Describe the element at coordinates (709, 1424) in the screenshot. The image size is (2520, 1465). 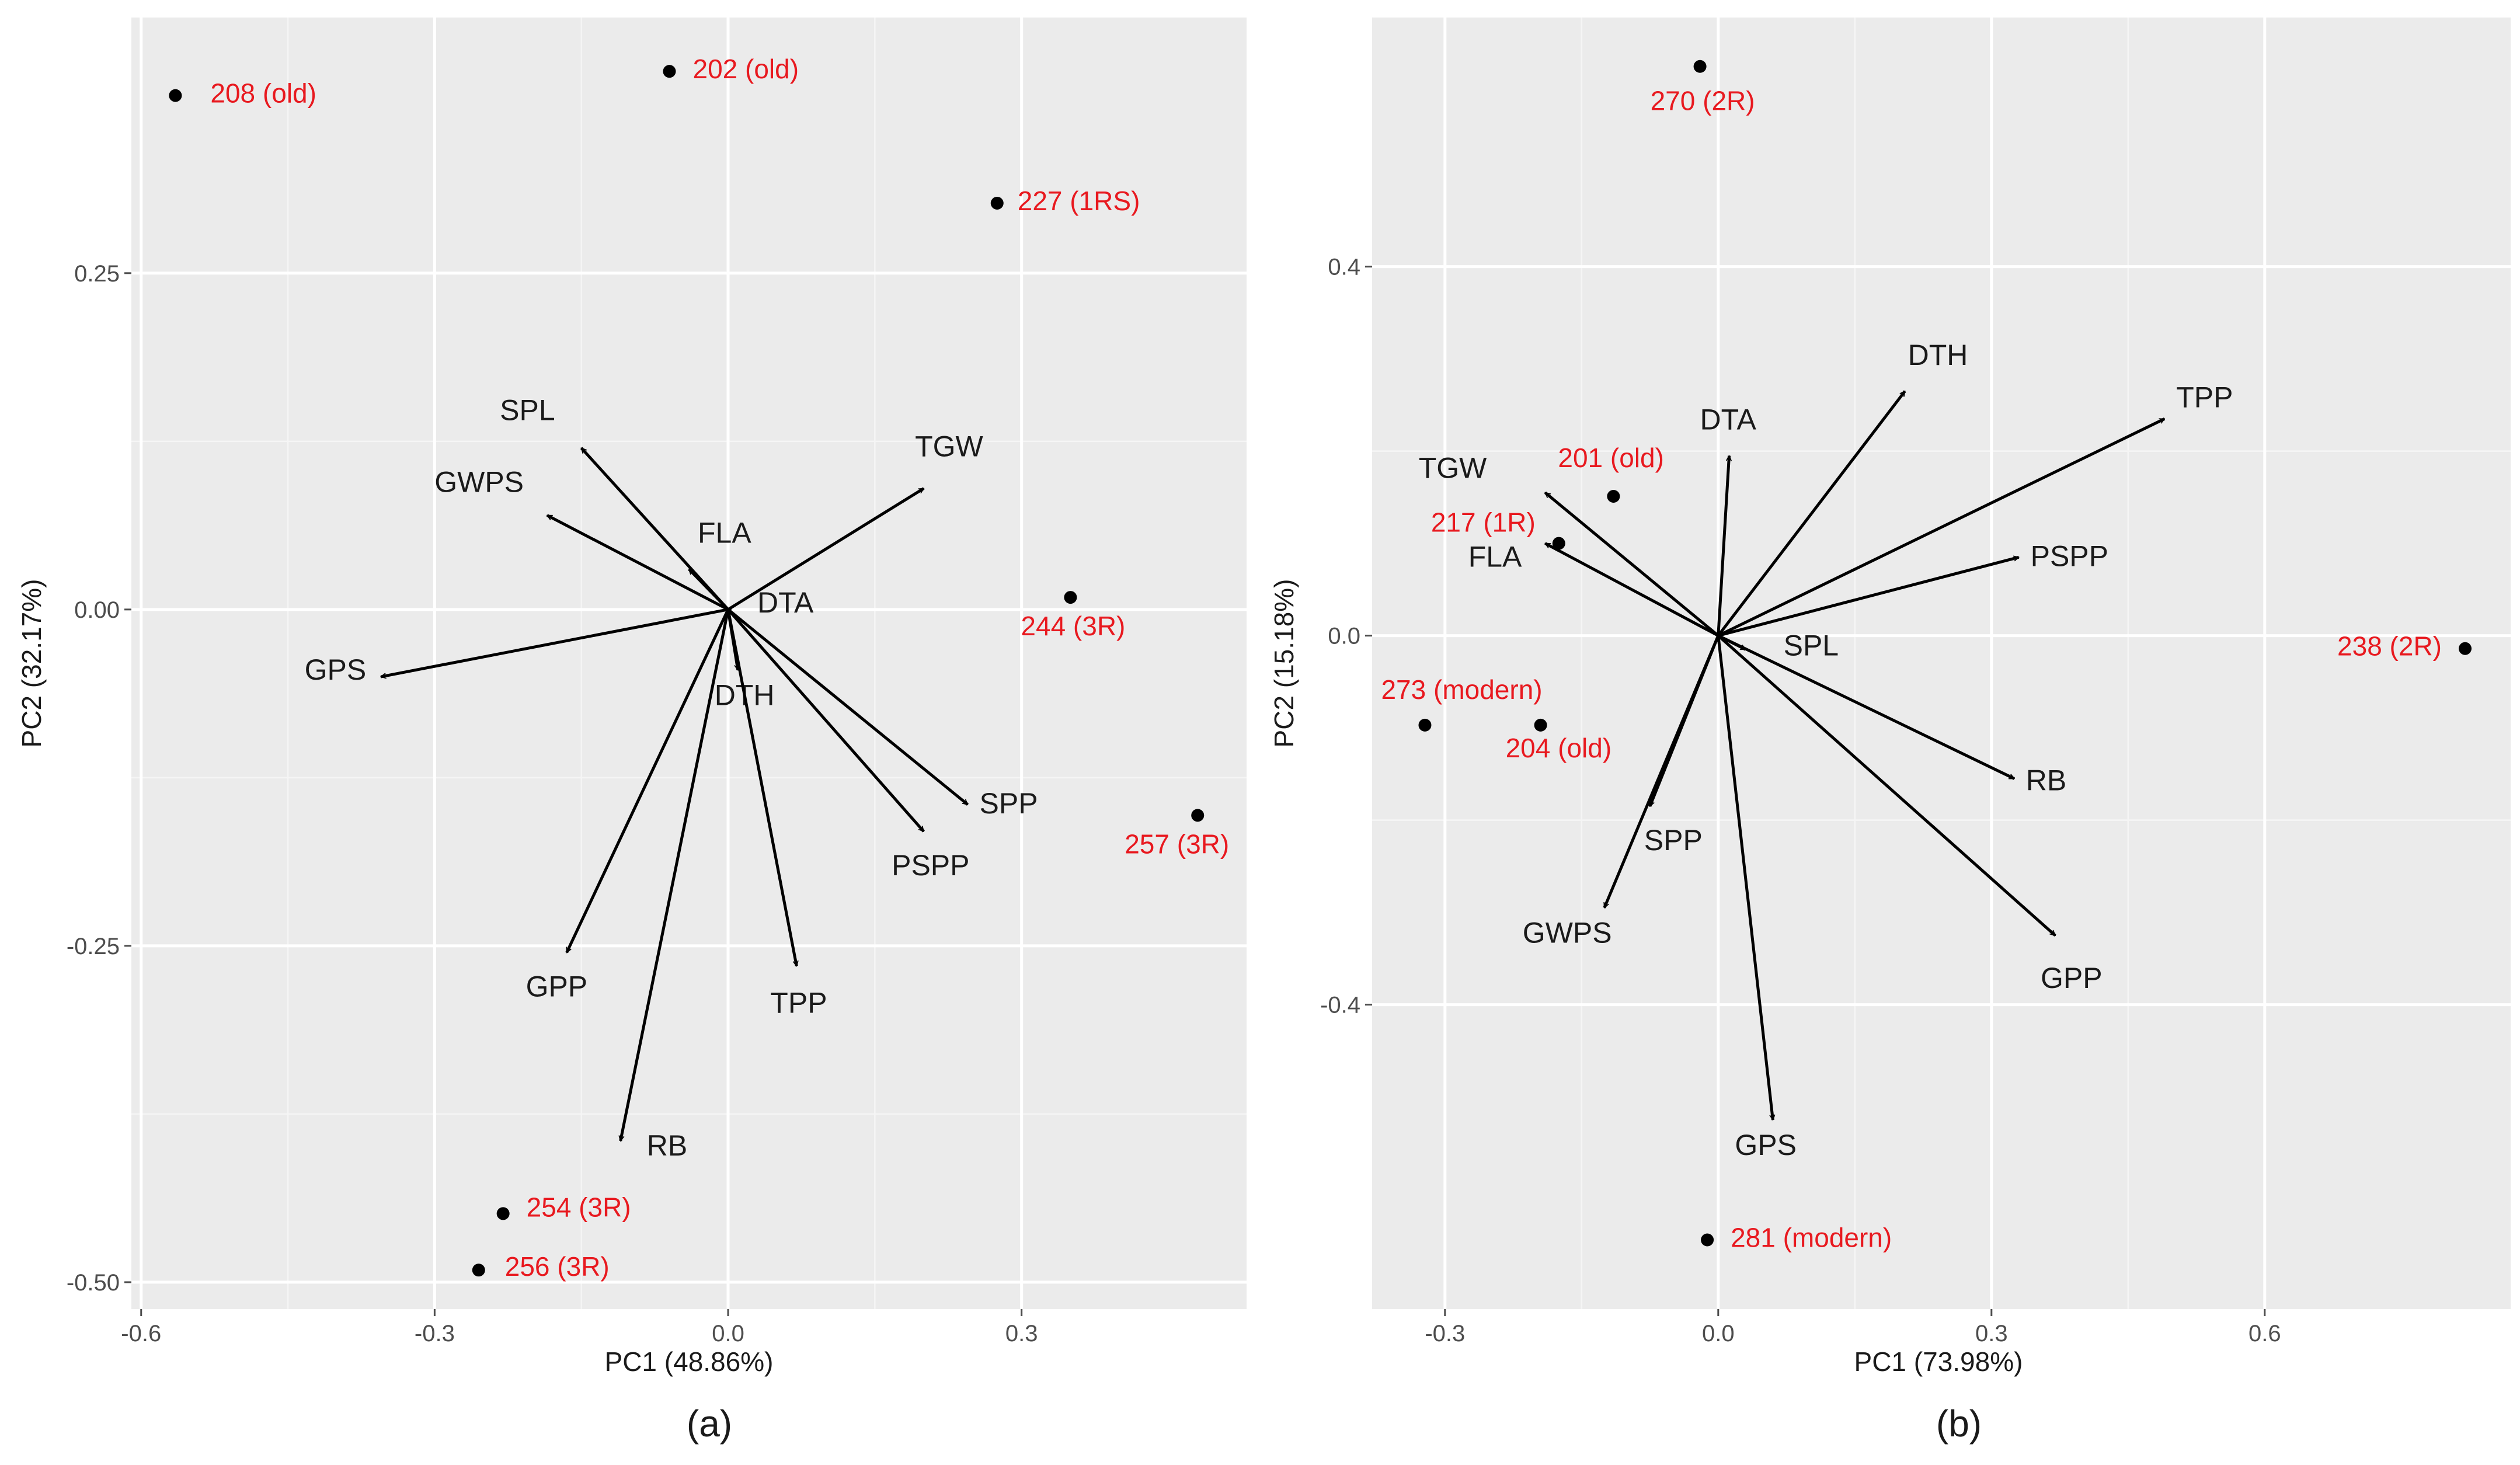
I see `panel-a-caption: (a)` at that location.